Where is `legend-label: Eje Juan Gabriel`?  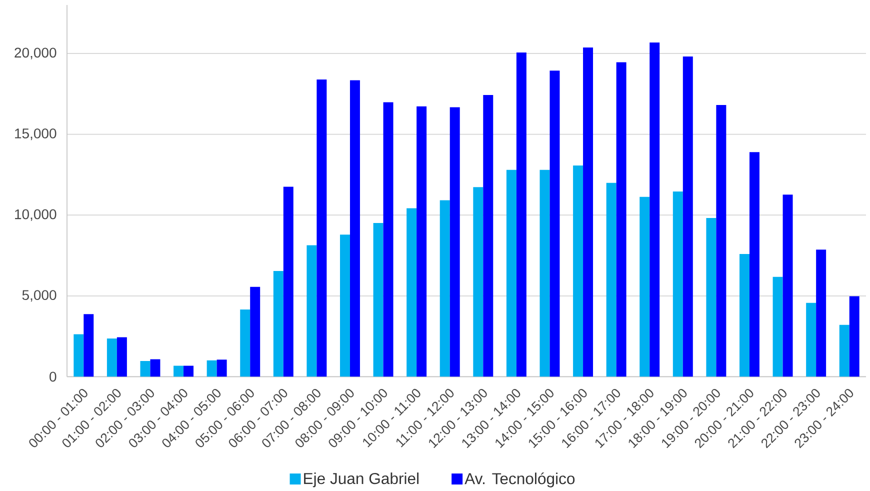
legend-label: Eje Juan Gabriel is located at coordinates (361, 480).